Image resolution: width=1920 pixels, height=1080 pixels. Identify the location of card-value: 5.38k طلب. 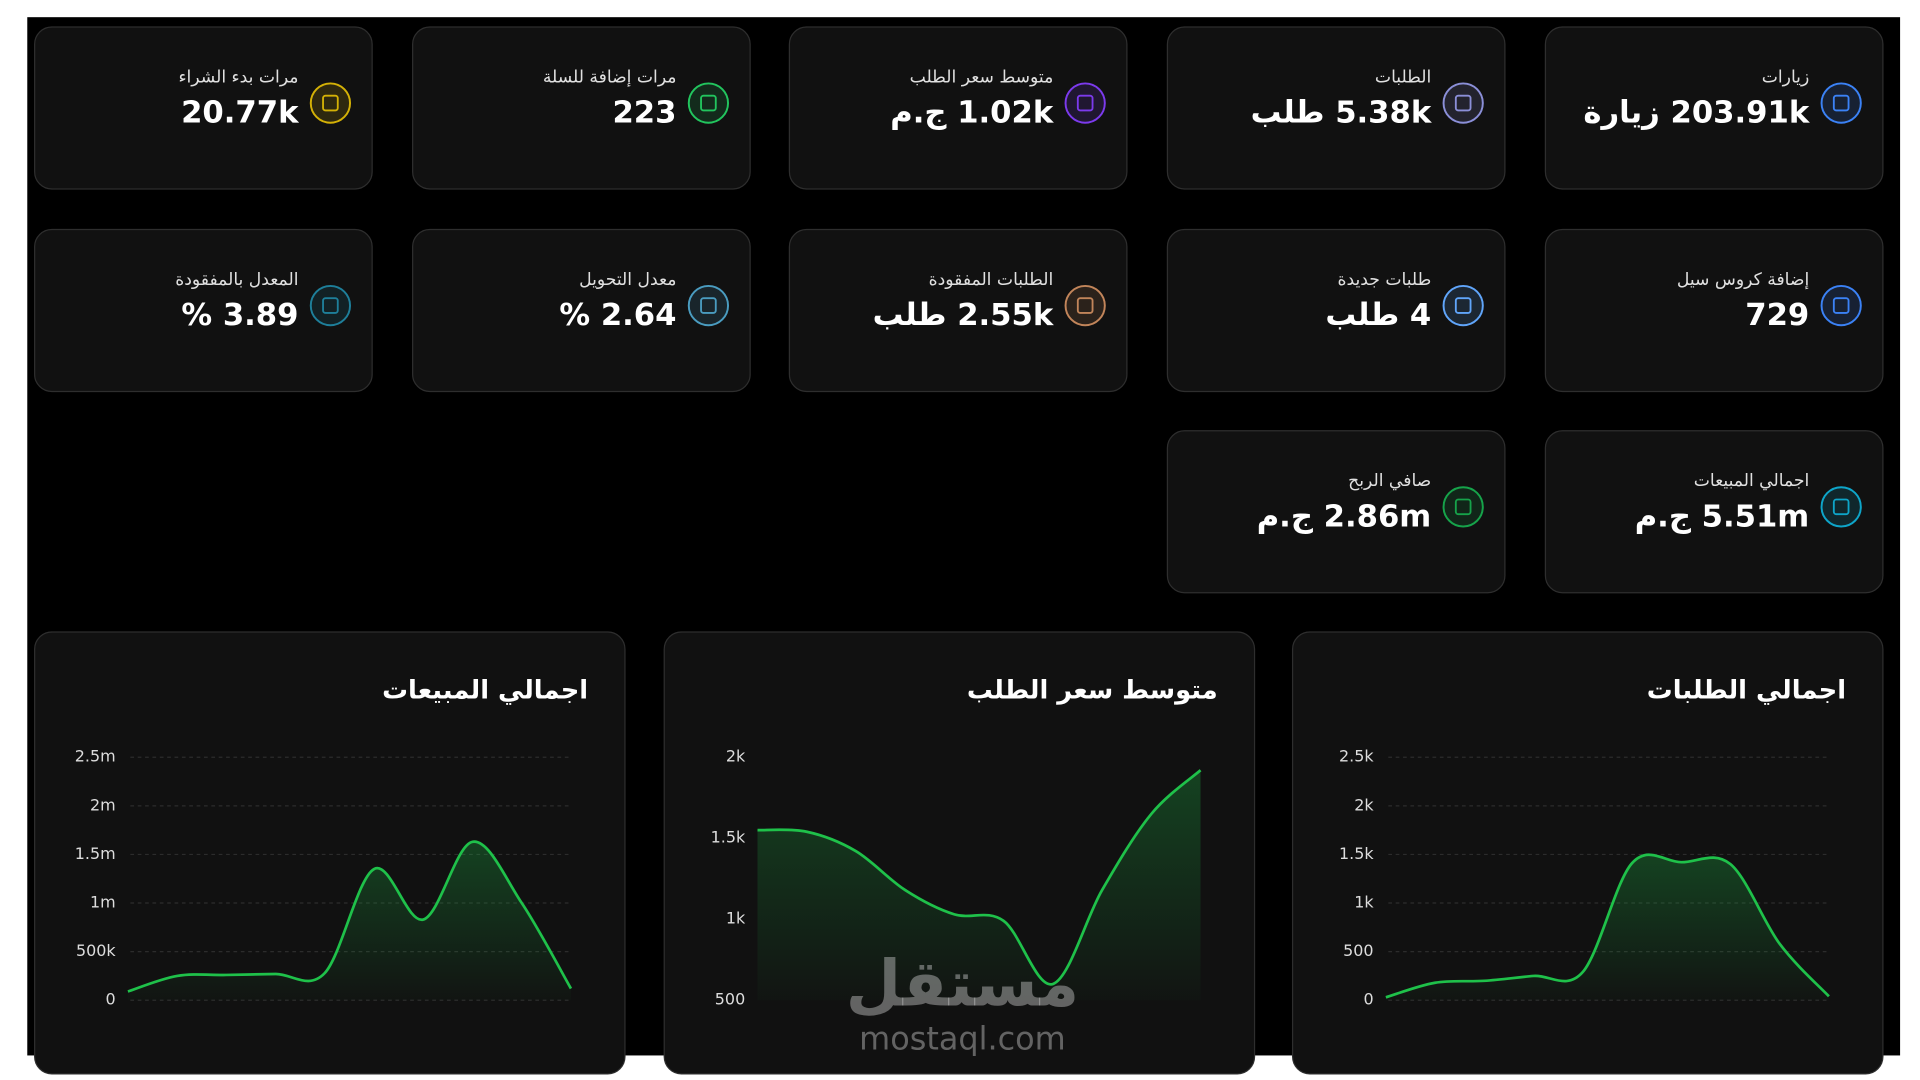
(1341, 113).